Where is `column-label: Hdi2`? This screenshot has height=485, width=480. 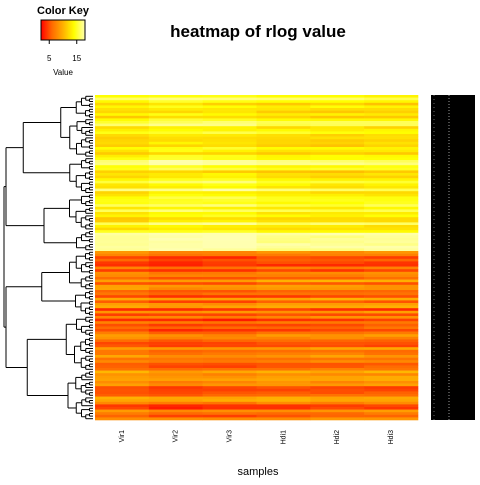
column-label: Hdi2 is located at coordinates (337, 437).